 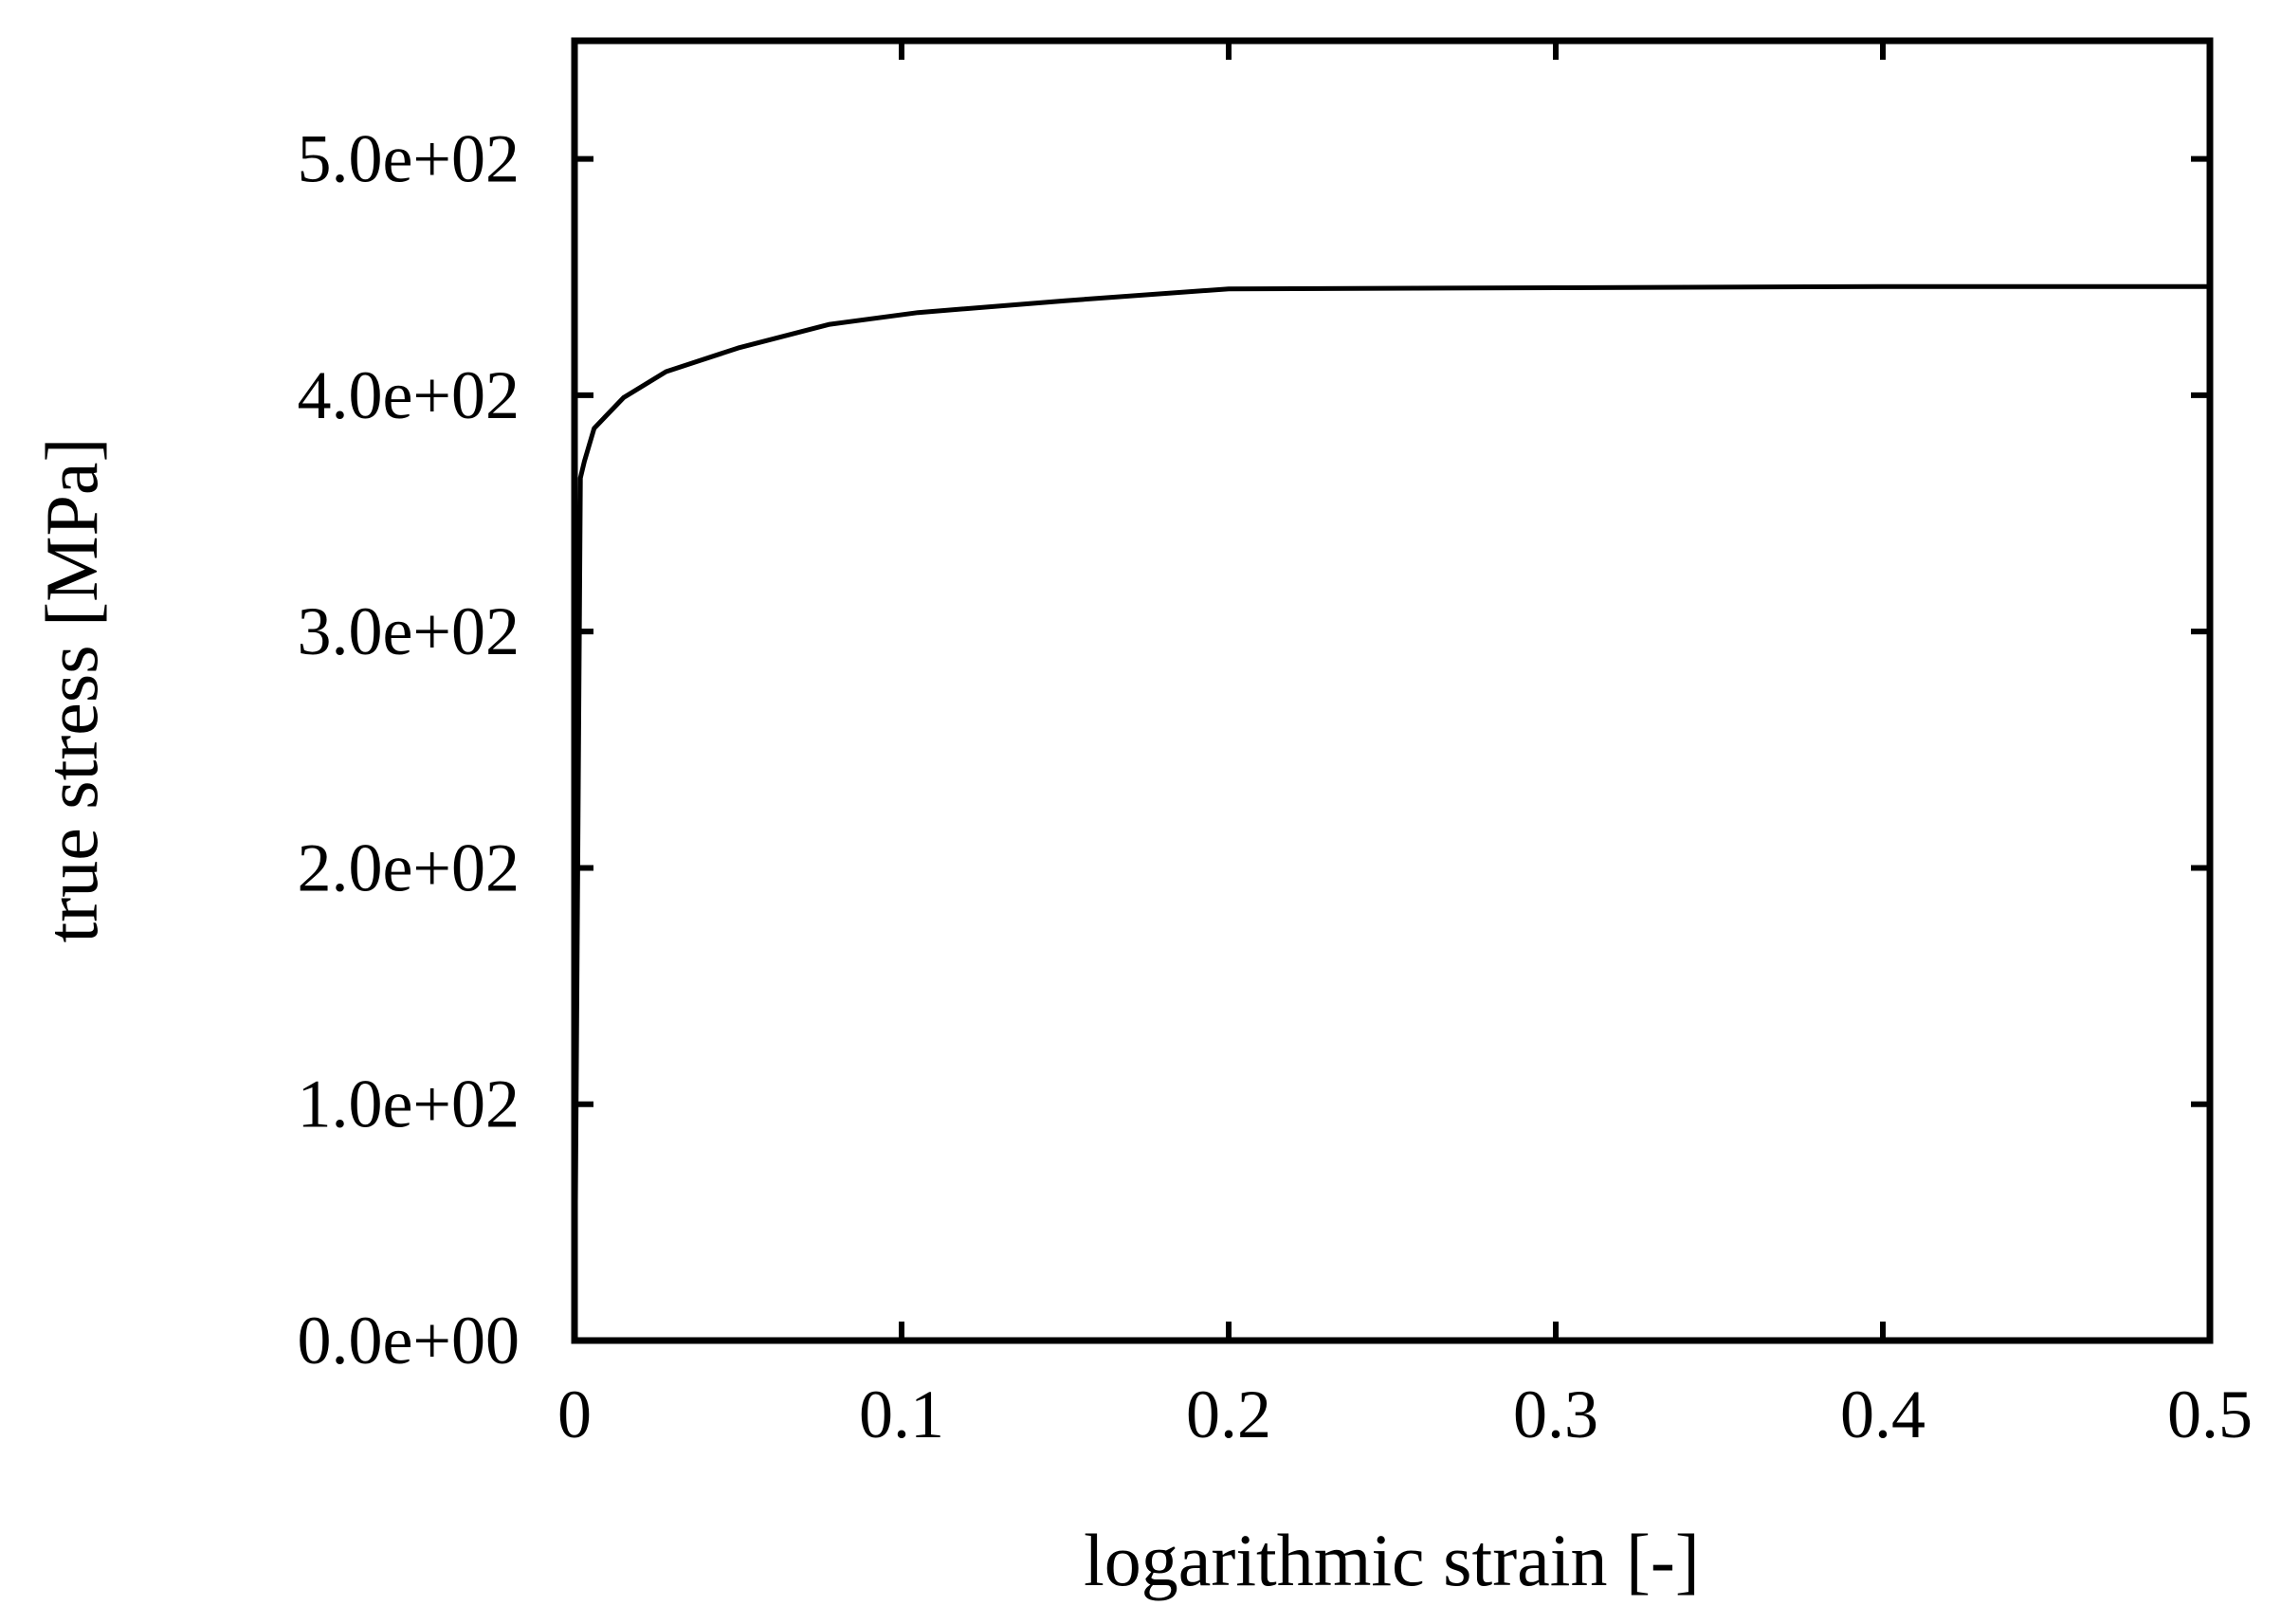 I want to click on x-tick-label: 0.4, so click(x=1882, y=1414).